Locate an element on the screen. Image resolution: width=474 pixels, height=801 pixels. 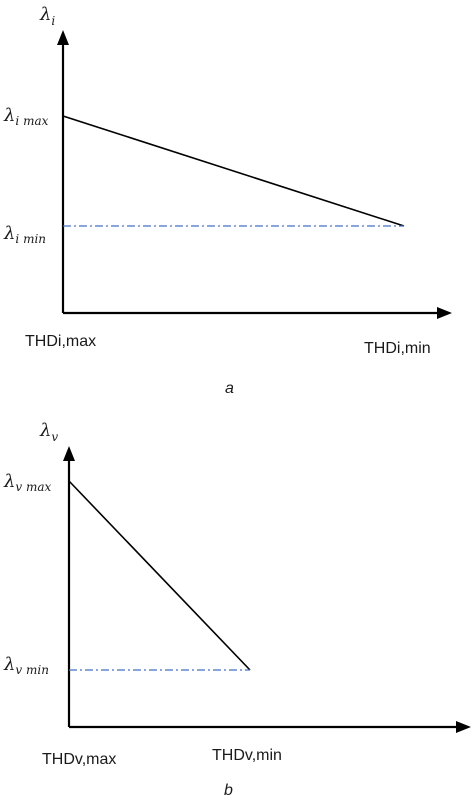
chart-a-y-axis-label: λi is located at coordinates (47, 16).